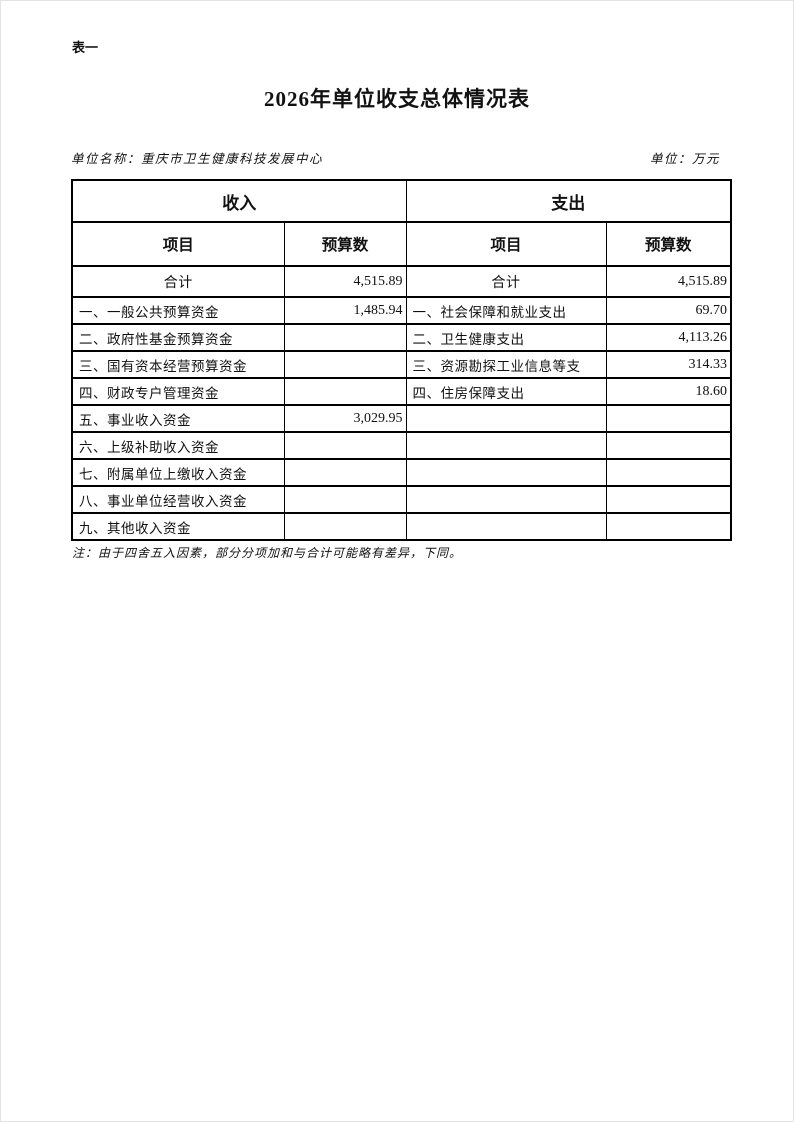 The image size is (794, 1122). Describe the element at coordinates (178, 337) in the screenshot. I see `income-item-cell: 二、政府性基金预算资金` at that location.